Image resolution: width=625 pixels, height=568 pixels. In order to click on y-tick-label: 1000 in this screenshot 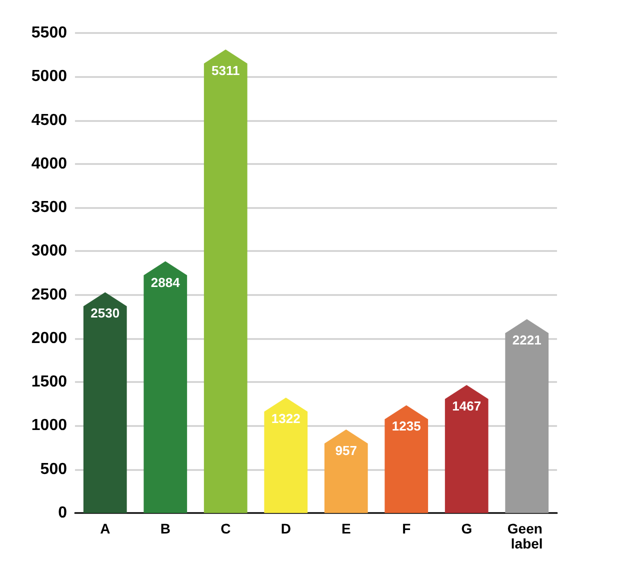, I will do `click(49, 425)`.